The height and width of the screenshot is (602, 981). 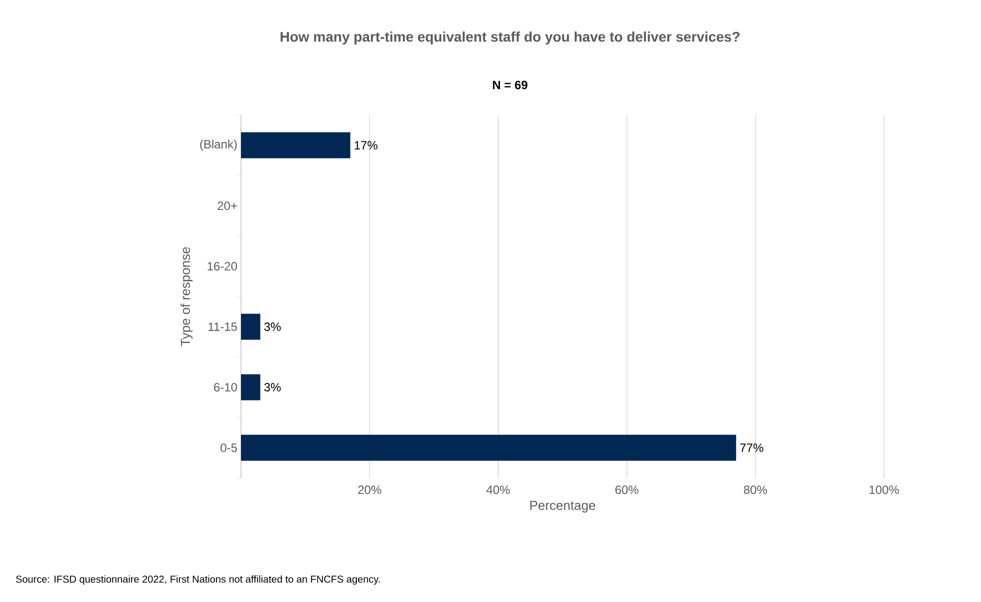 I want to click on data-label: 17%, so click(x=366, y=145).